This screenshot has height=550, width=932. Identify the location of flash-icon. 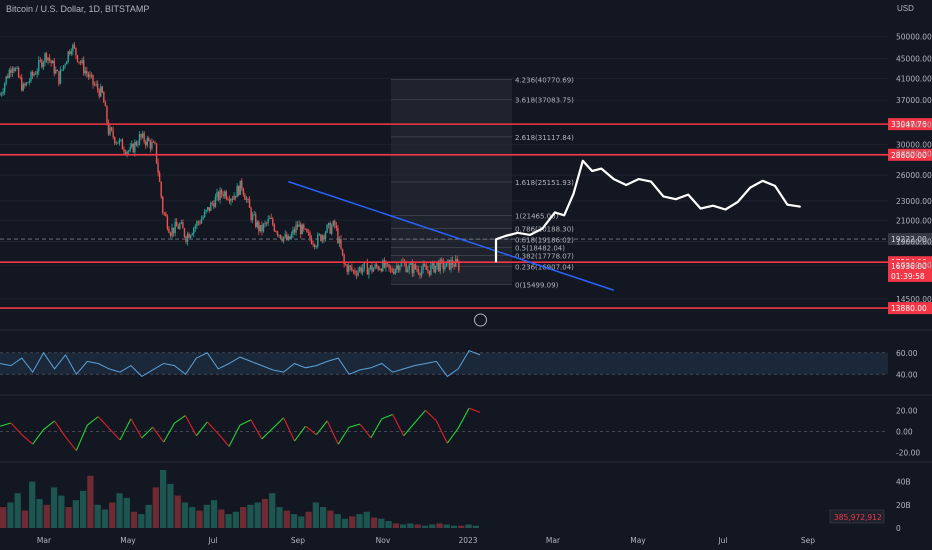
(480, 320).